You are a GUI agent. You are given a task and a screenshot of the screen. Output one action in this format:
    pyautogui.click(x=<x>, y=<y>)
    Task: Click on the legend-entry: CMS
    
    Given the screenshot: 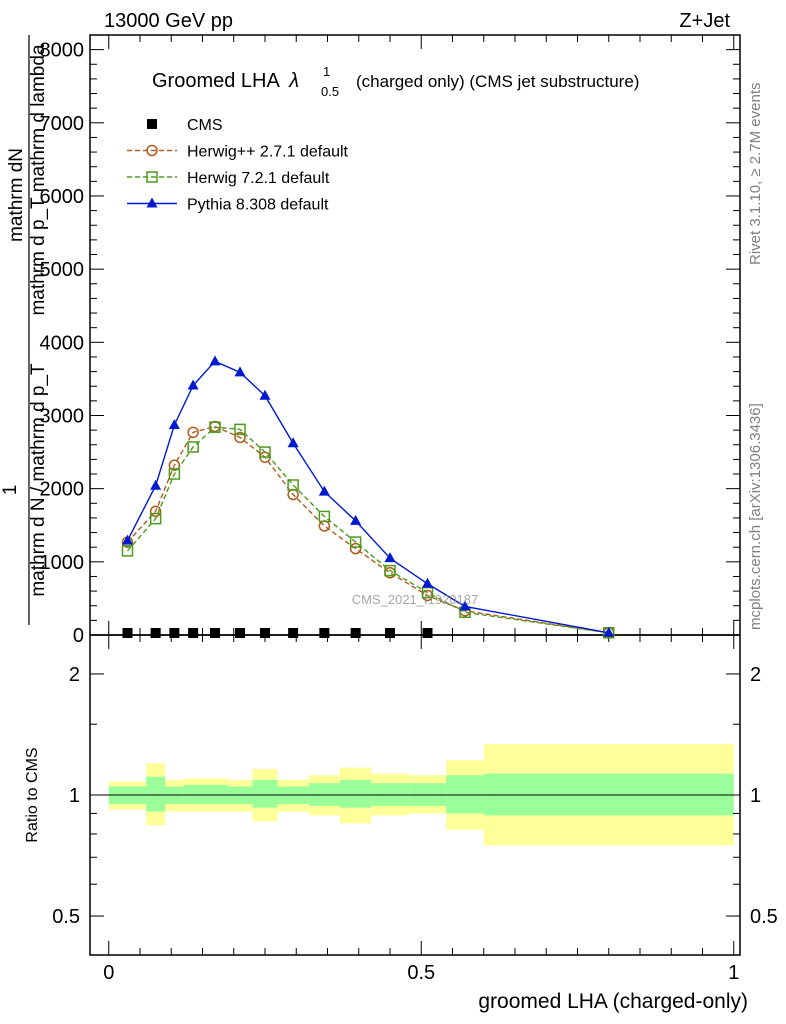 What is the action you would take?
    pyautogui.click(x=185, y=125)
    